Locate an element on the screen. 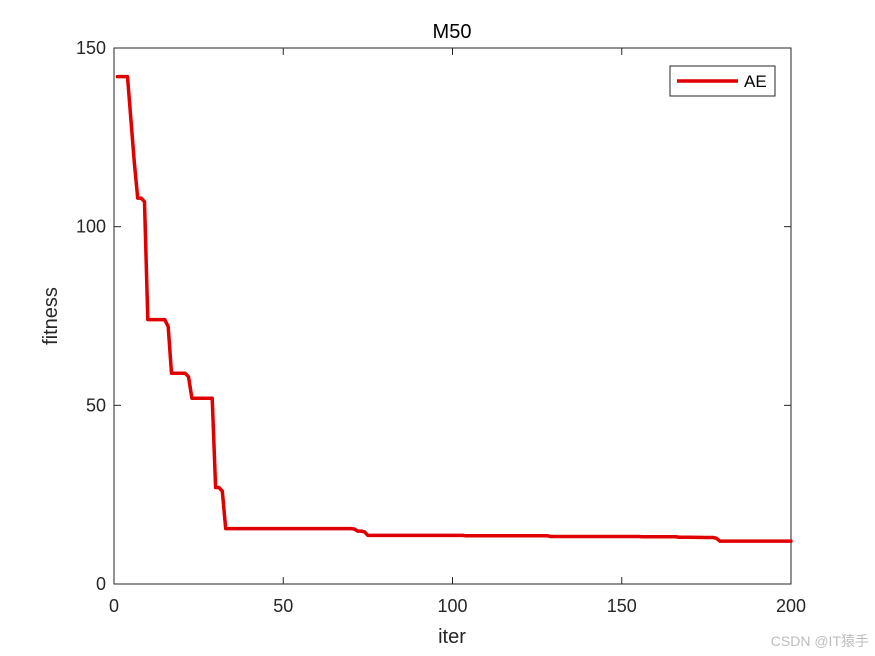  y-tick-label: 100 is located at coordinates (91, 227).